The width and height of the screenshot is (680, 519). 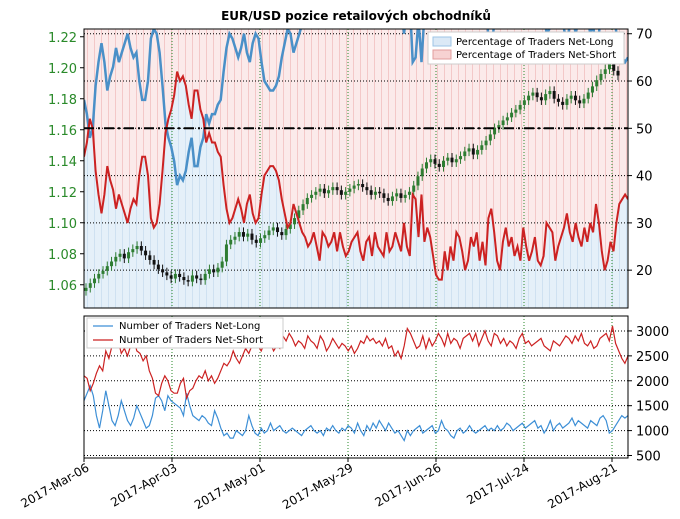 I want to click on legend-label-net-short-pct: Percentage of Traders Net-Short, so click(x=536, y=55).